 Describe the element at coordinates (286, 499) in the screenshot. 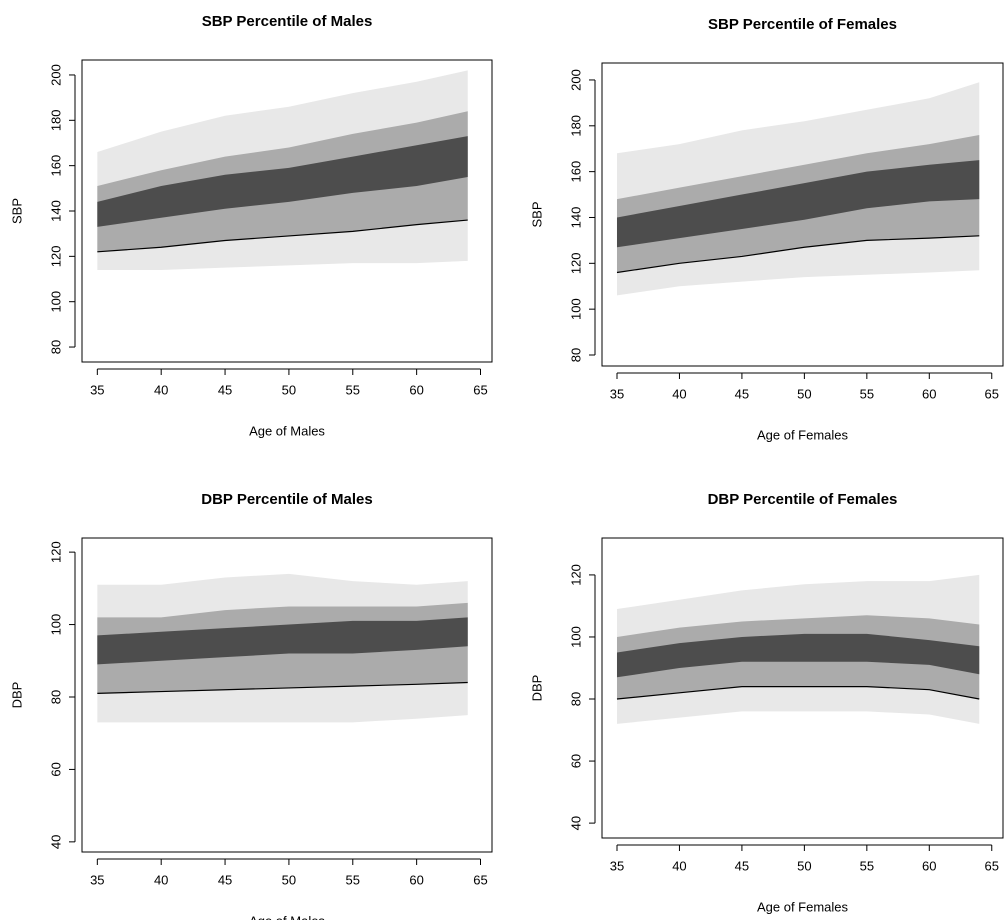

I see `panel-title: DBP Percentile of Males` at that location.